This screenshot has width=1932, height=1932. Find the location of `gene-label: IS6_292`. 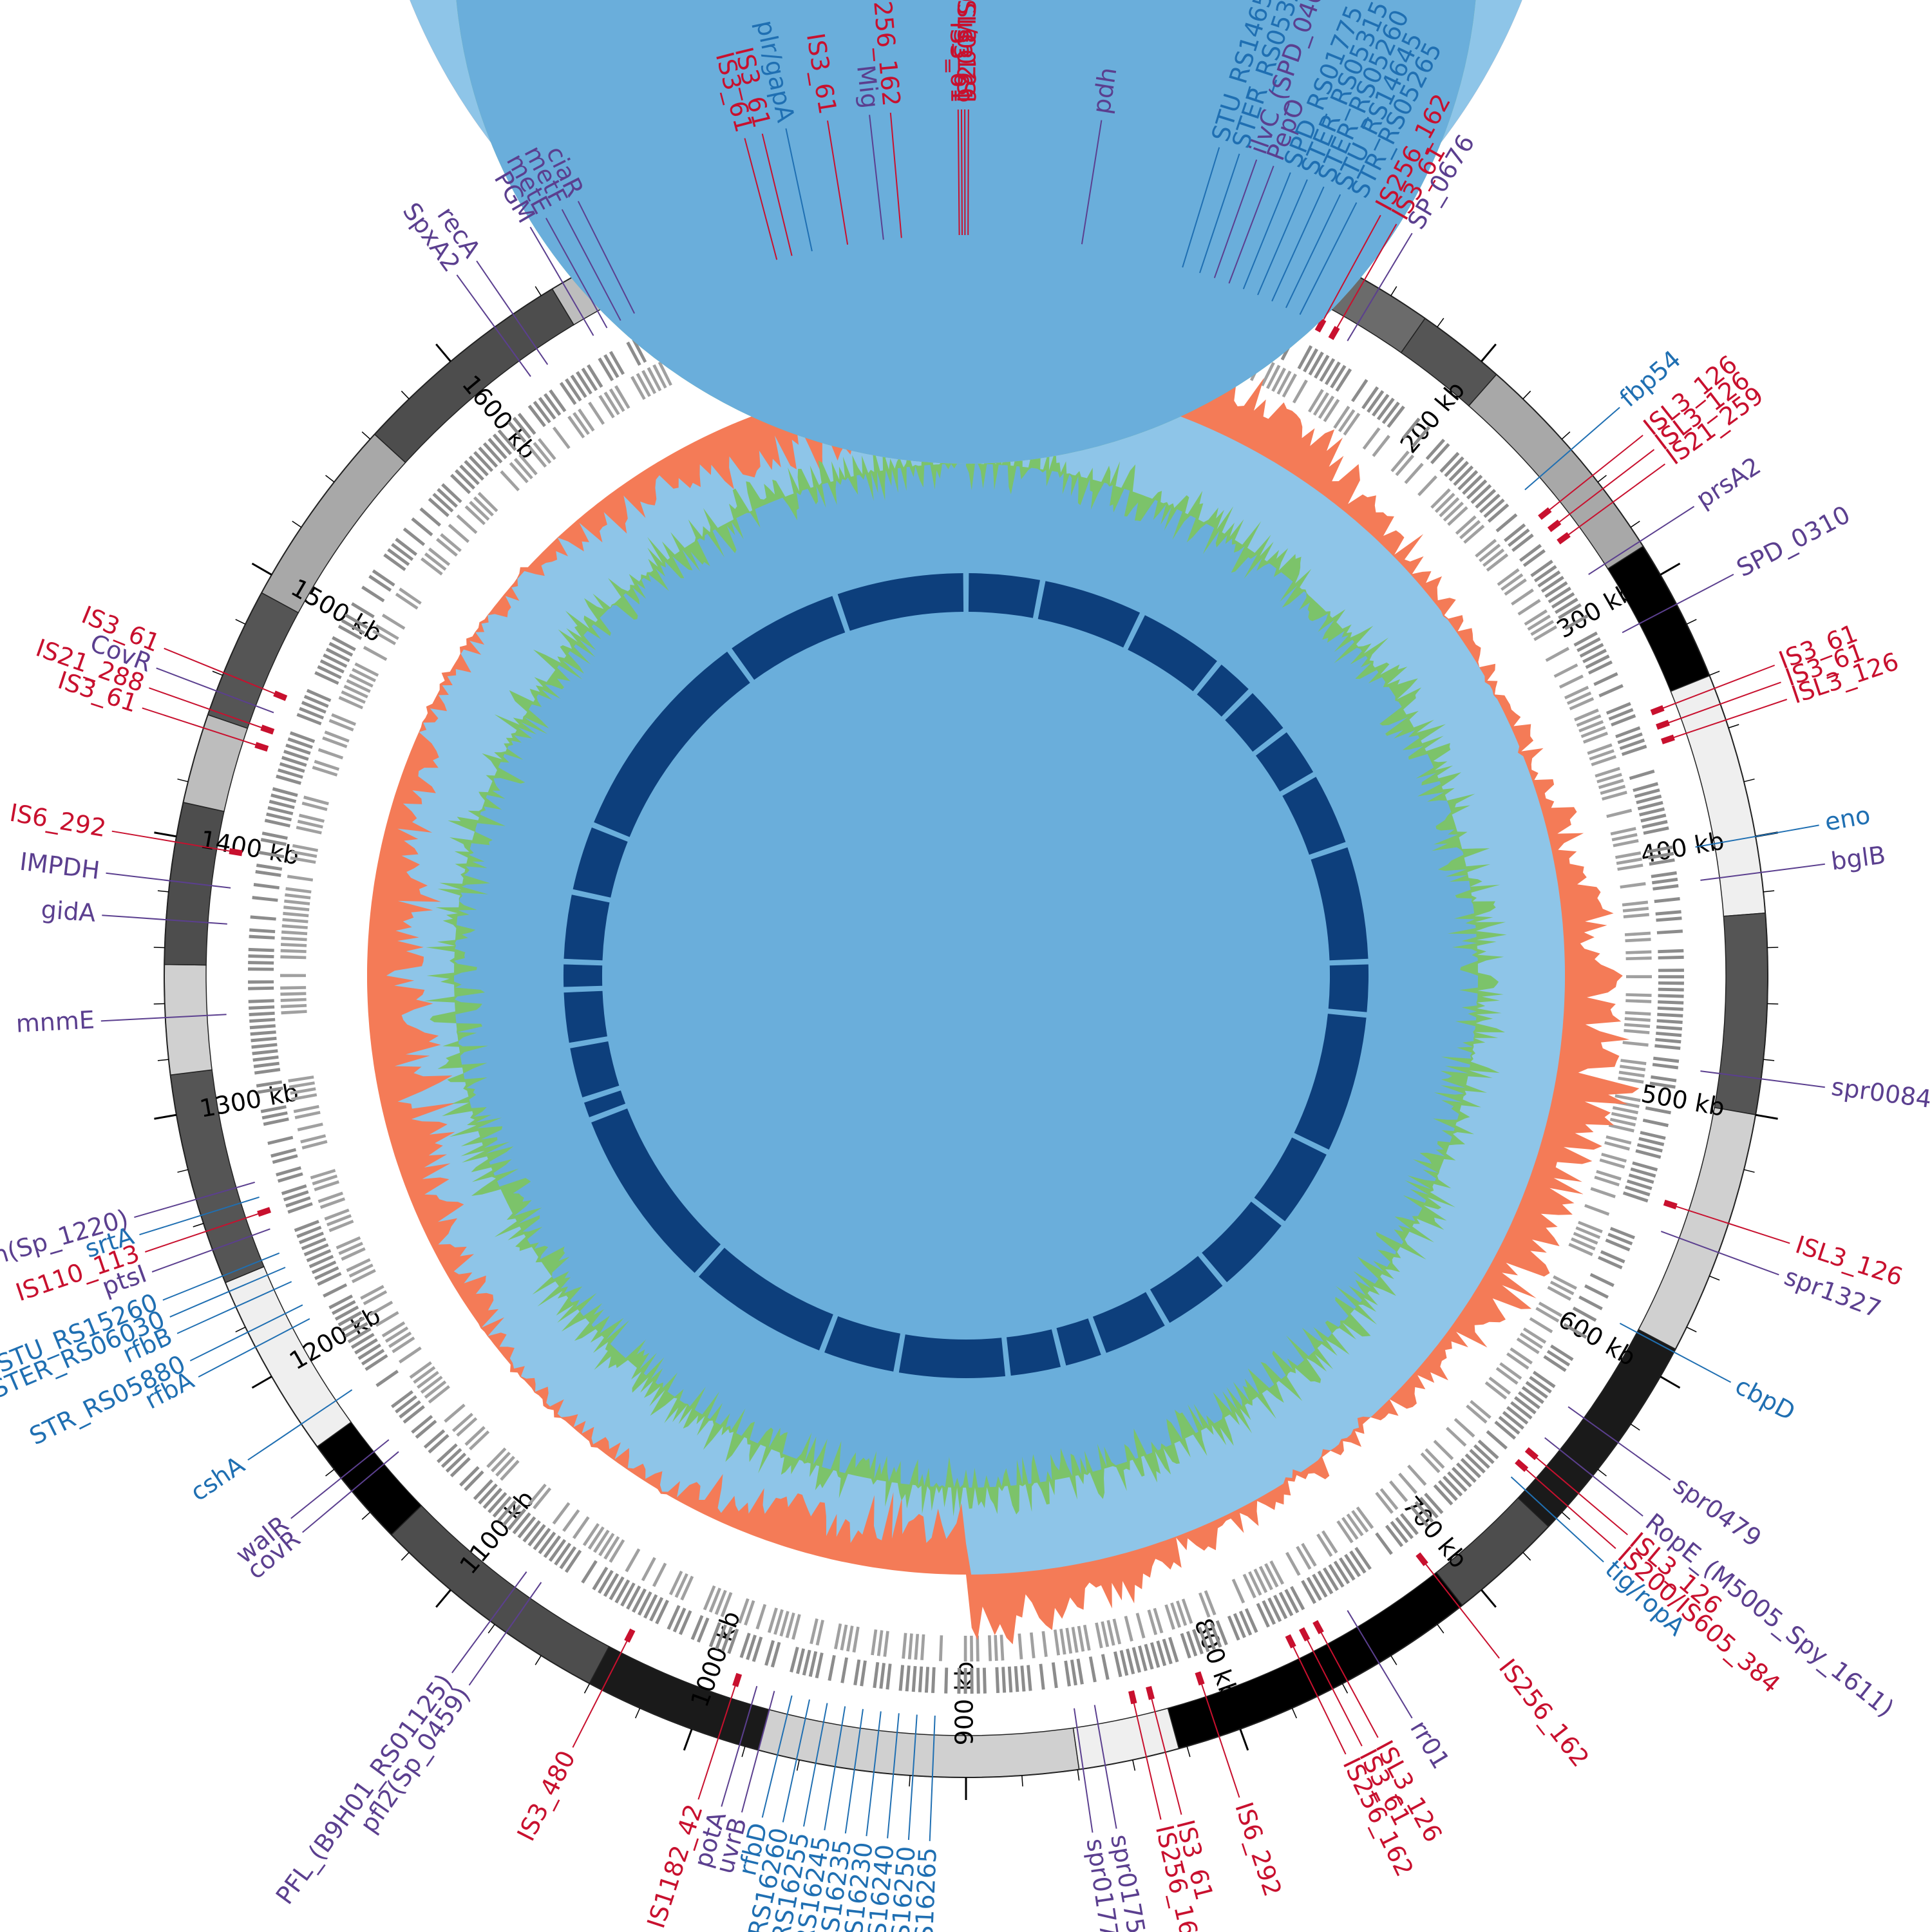

gene-label: IS6_292 is located at coordinates (58, 821).